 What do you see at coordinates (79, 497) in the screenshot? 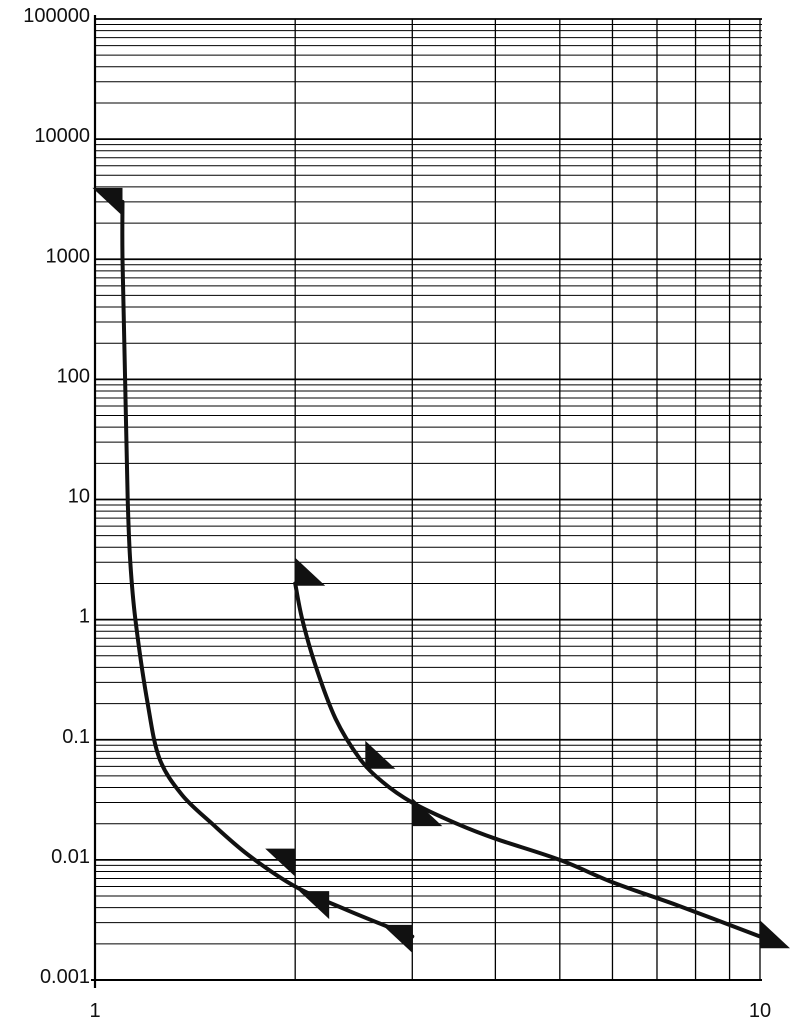
I see `y-tick-label: 10` at bounding box center [79, 497].